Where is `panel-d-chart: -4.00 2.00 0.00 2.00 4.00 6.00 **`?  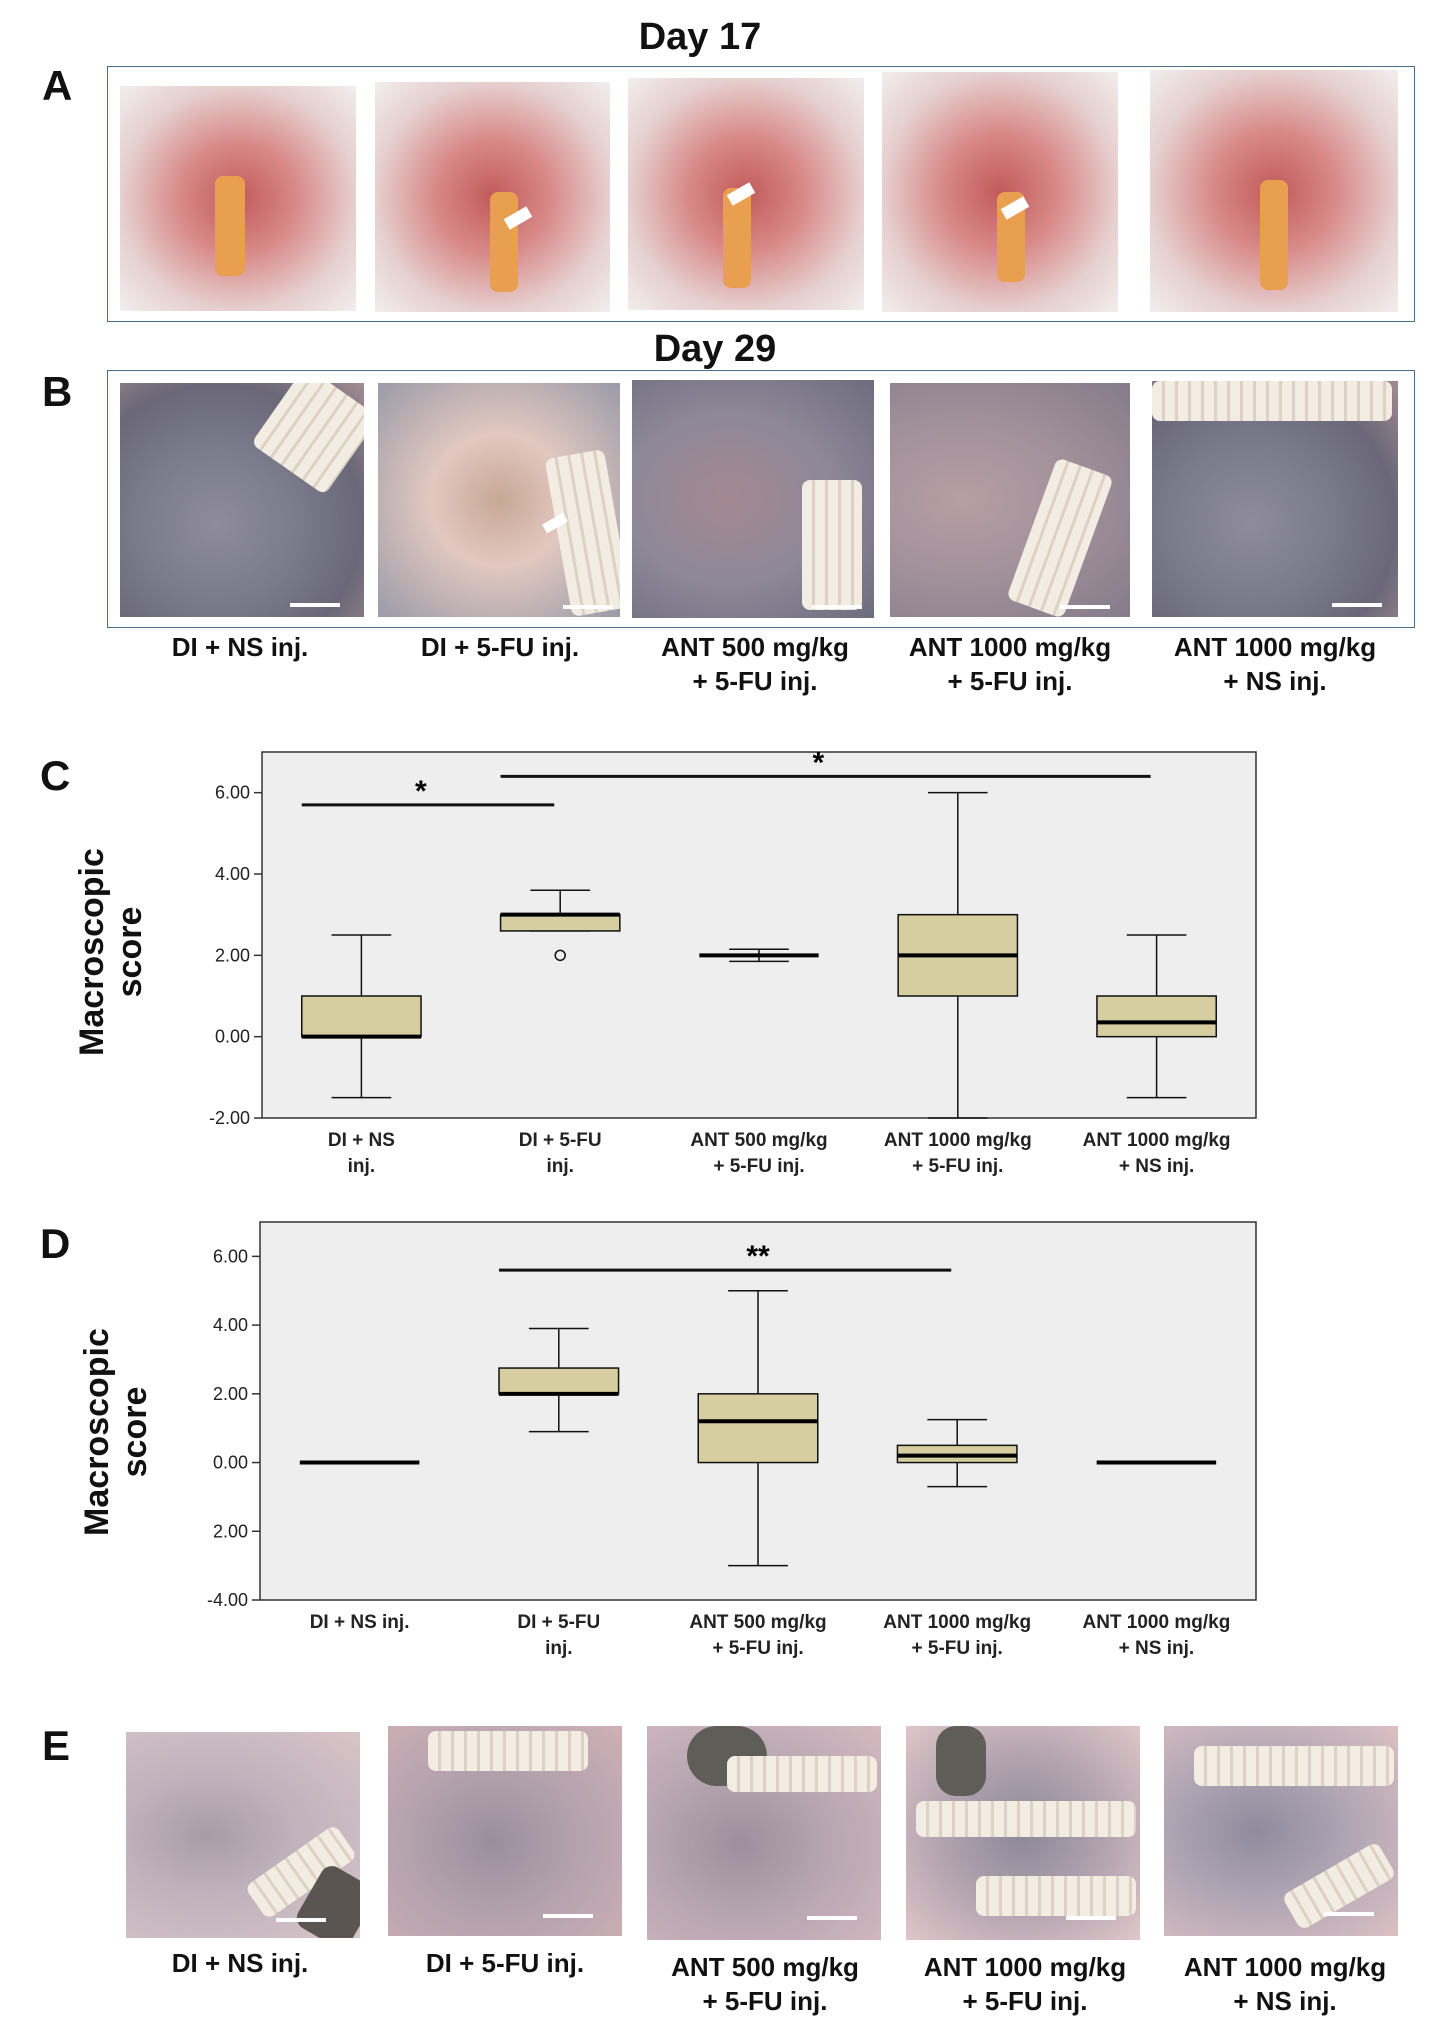
panel-d-chart: -4.00 2.00 0.00 2.00 4.00 6.00 ** is located at coordinates (732, 1415).